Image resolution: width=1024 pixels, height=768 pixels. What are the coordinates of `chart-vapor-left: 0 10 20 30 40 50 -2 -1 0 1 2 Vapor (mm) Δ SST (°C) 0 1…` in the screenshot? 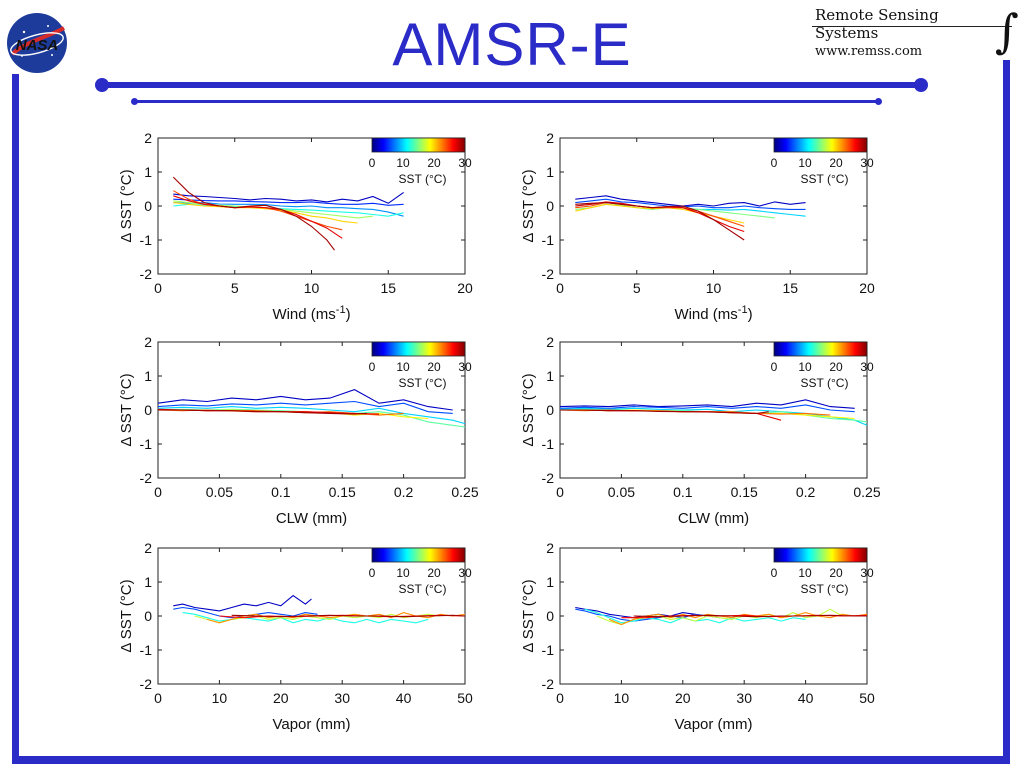 It's located at (295, 636).